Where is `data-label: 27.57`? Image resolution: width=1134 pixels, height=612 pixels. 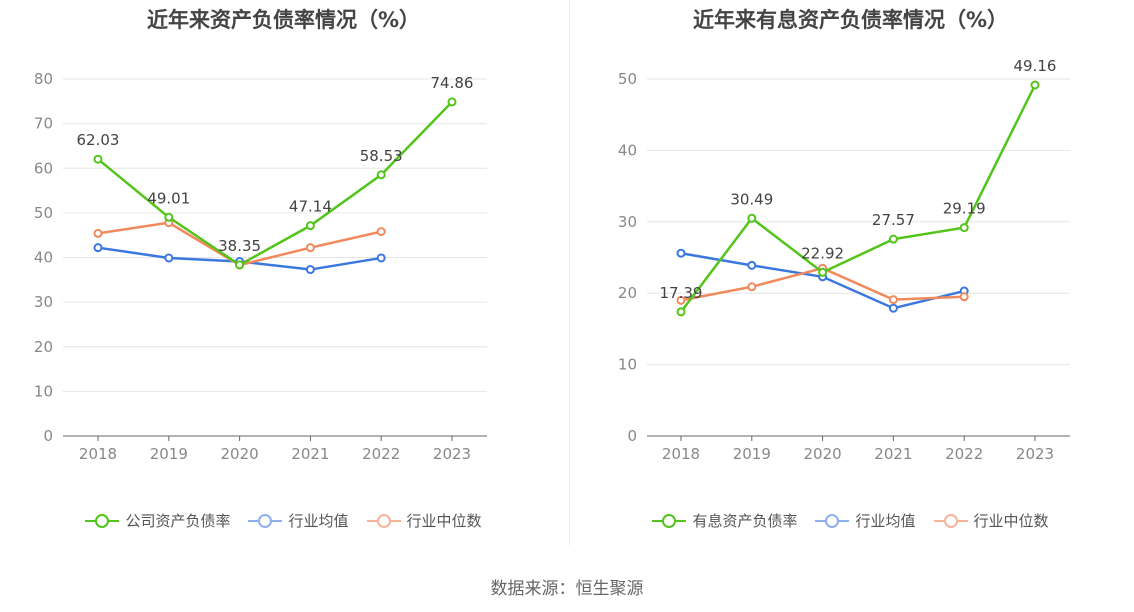 data-label: 27.57 is located at coordinates (893, 220).